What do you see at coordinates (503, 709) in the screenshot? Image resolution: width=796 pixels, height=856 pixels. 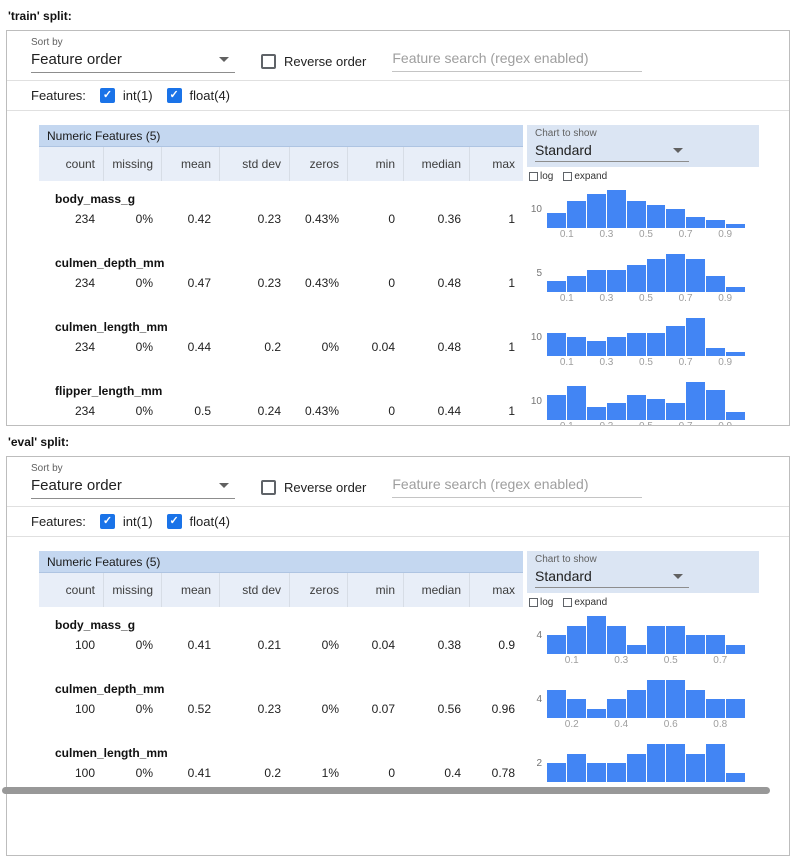 I see `stat-value: 0.96` at bounding box center [503, 709].